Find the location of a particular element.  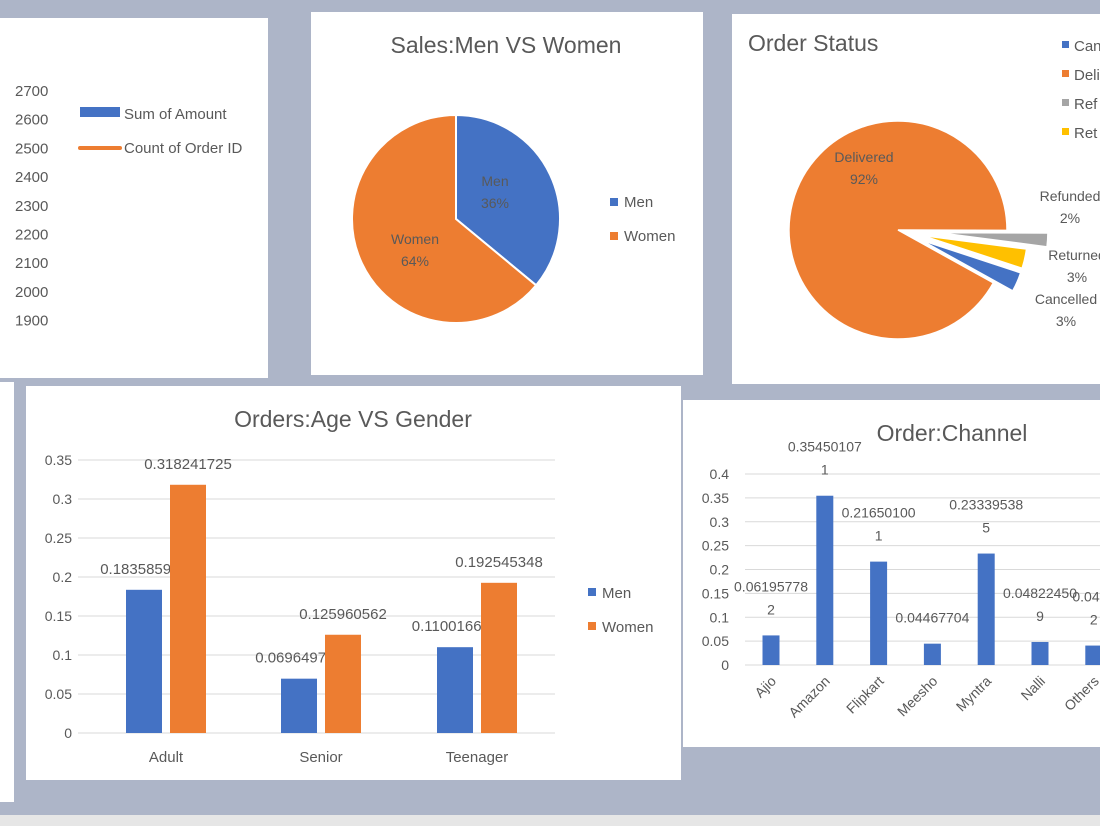

y-tick-label: 2600 is located at coordinates (31, 120).